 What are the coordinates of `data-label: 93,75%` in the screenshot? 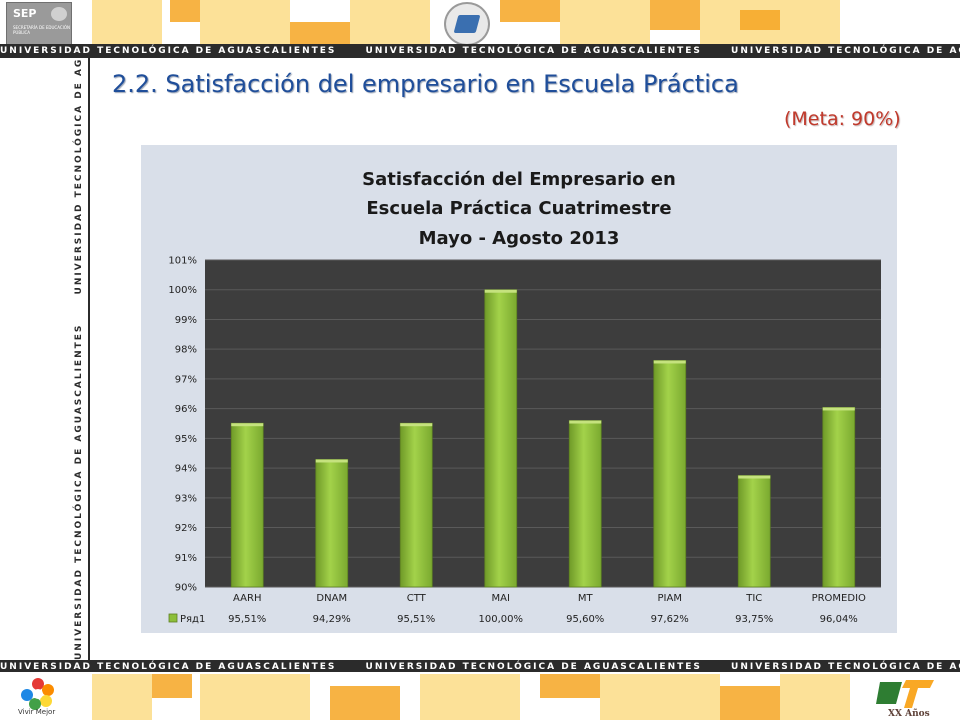 It's located at (754, 619).